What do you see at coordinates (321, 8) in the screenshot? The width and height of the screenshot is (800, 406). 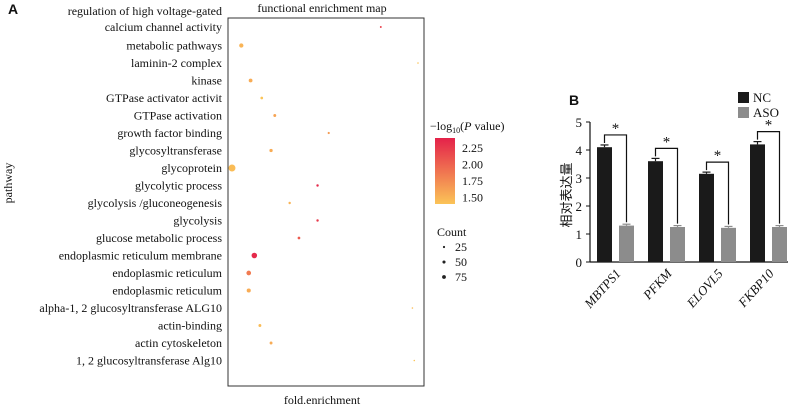 I see `panel-a-title: functional enrichment map` at bounding box center [321, 8].